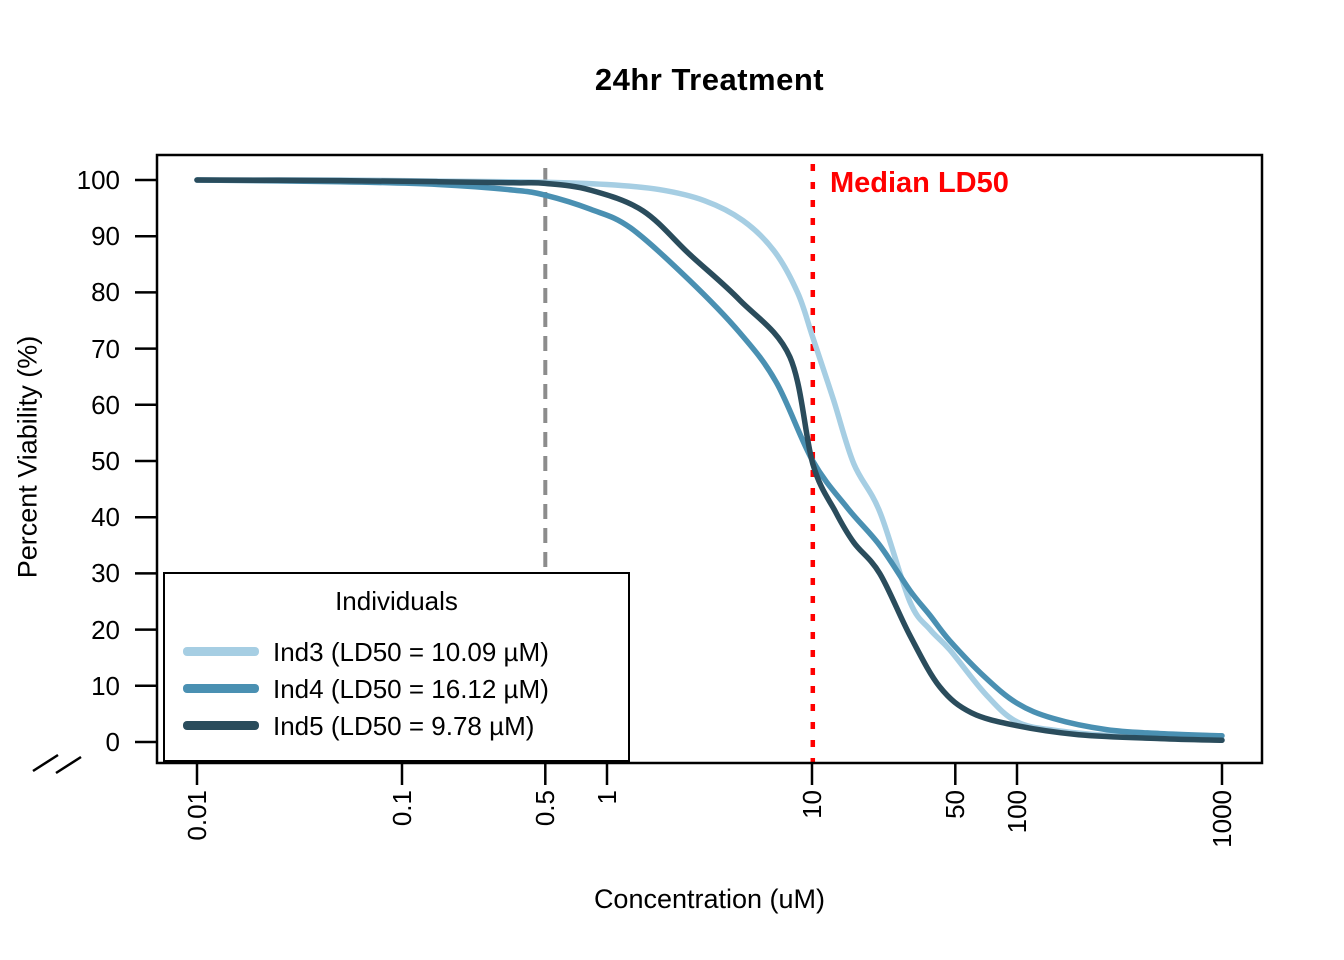  Describe the element at coordinates (105, 685) in the screenshot. I see `y-tick-label-10: 10` at that location.